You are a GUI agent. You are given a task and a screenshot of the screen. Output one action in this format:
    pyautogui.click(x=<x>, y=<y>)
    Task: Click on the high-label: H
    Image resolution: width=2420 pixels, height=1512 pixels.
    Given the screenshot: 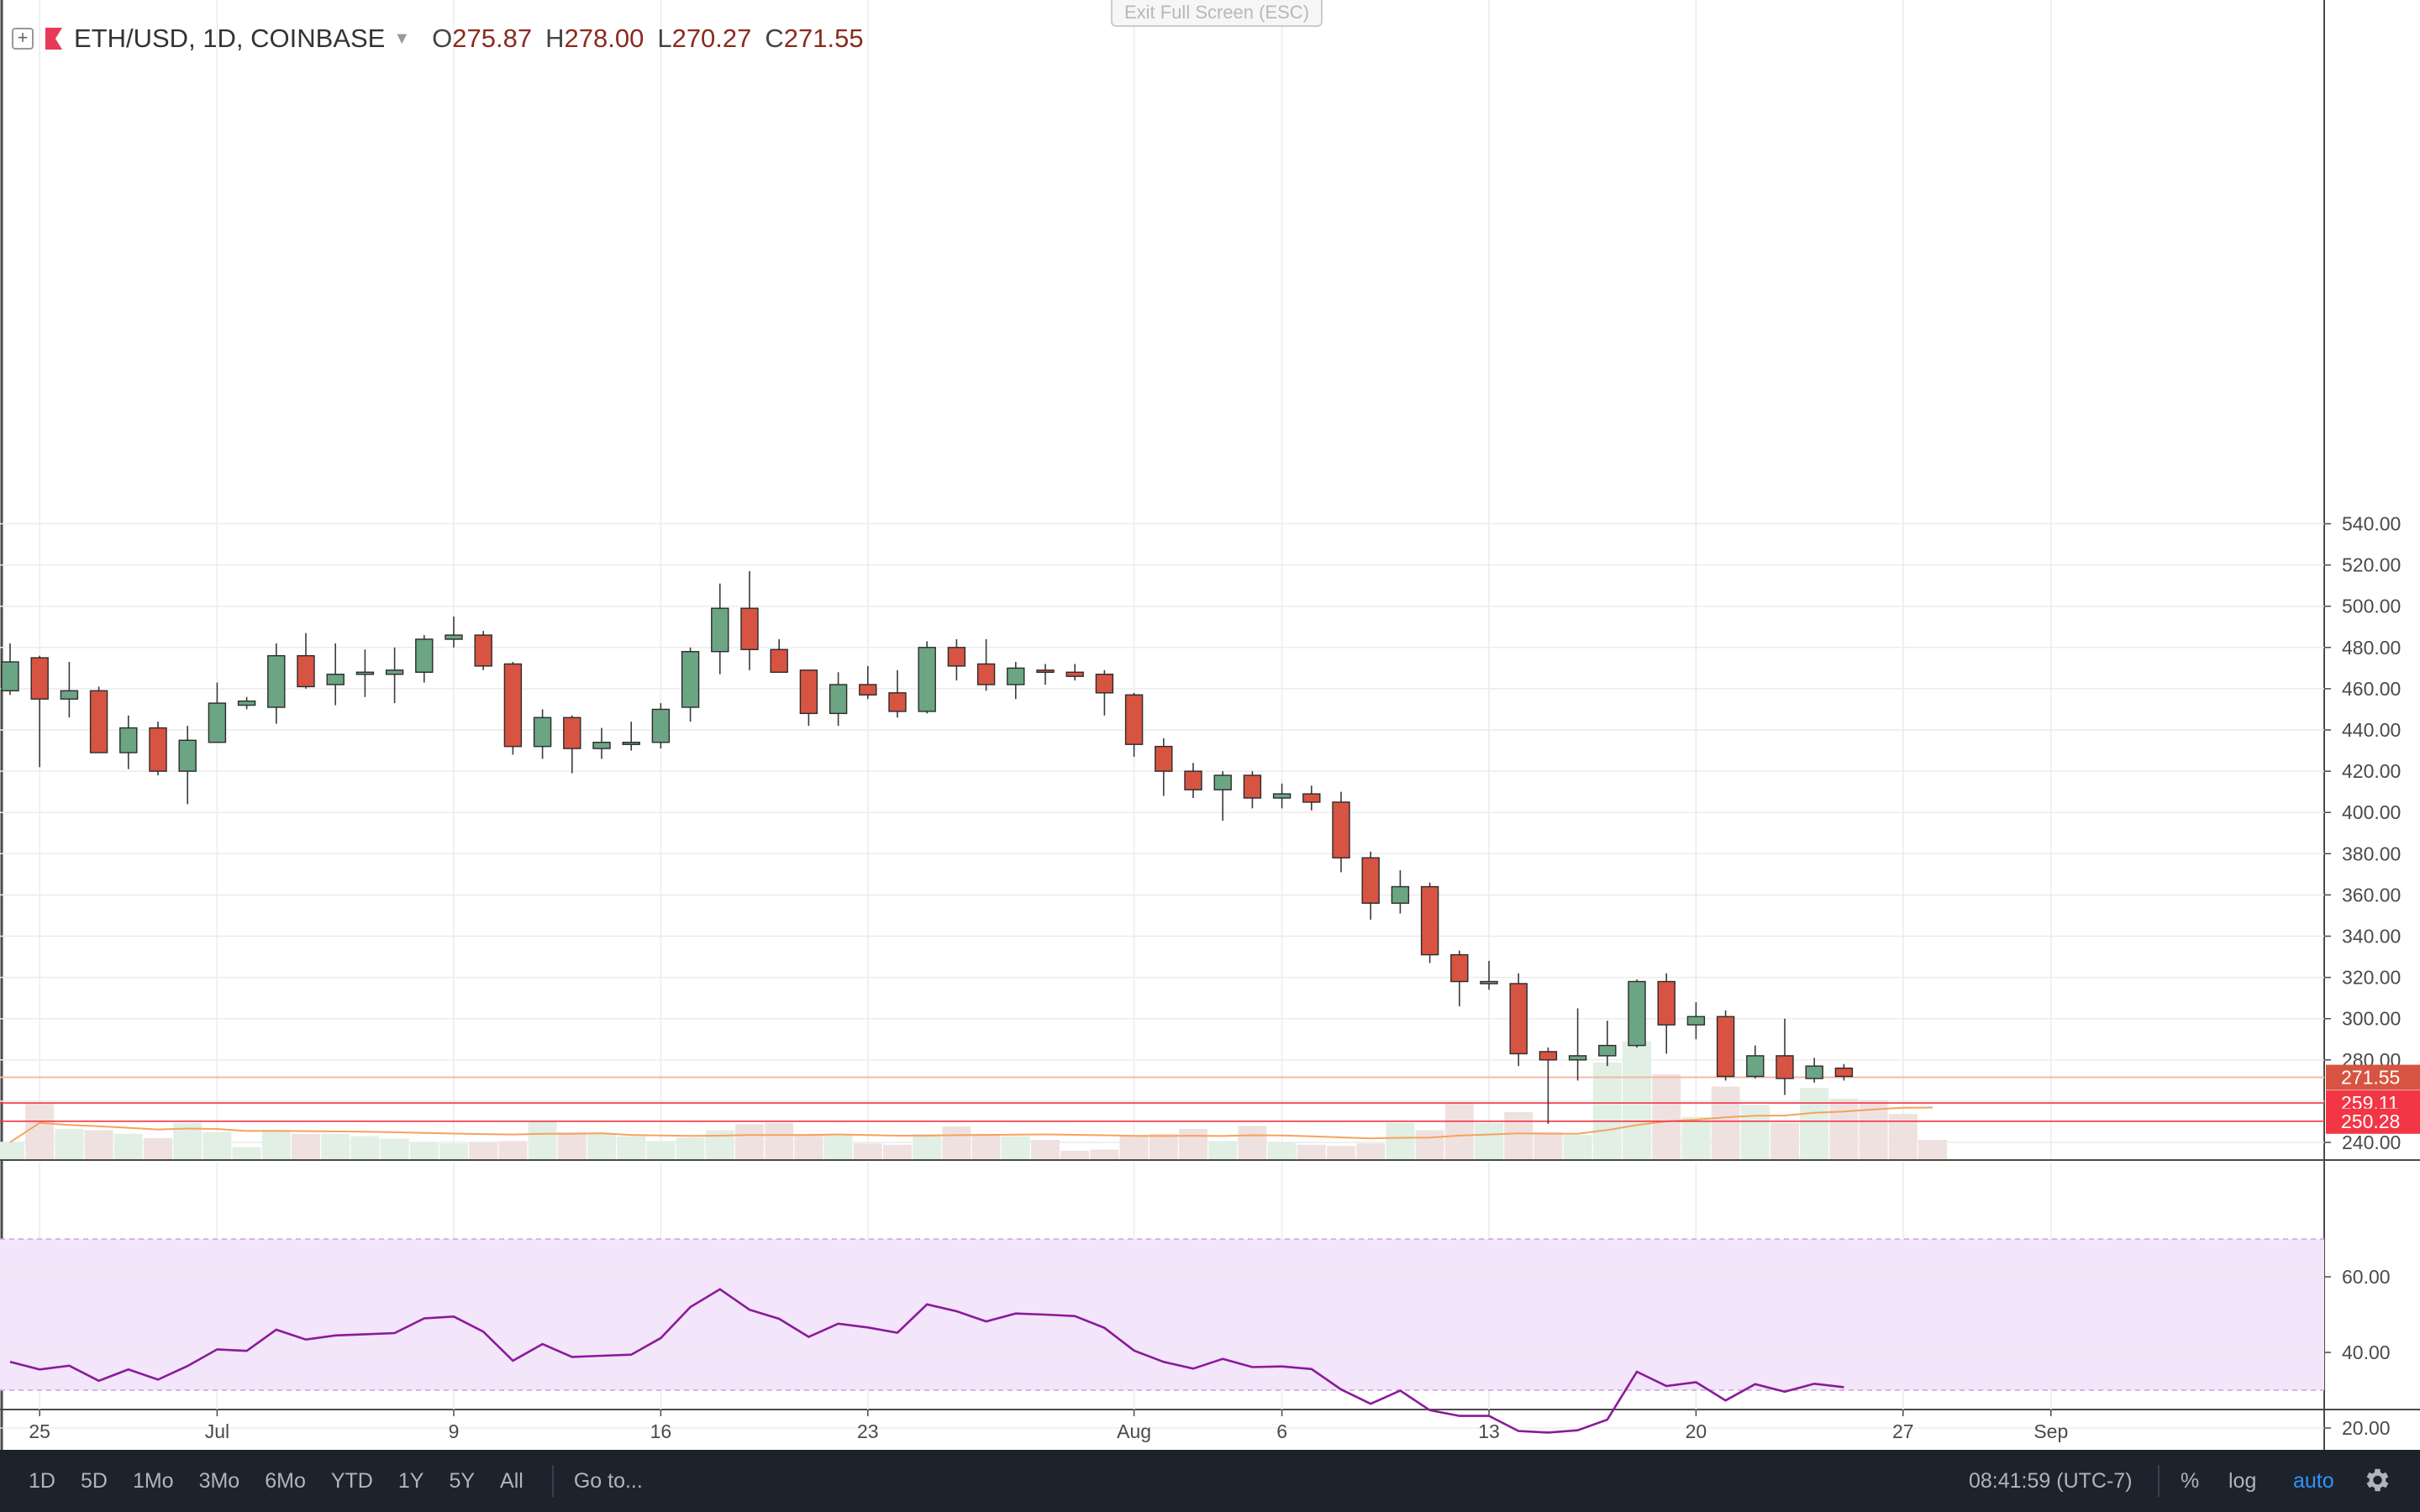 What is the action you would take?
    pyautogui.click(x=555, y=38)
    